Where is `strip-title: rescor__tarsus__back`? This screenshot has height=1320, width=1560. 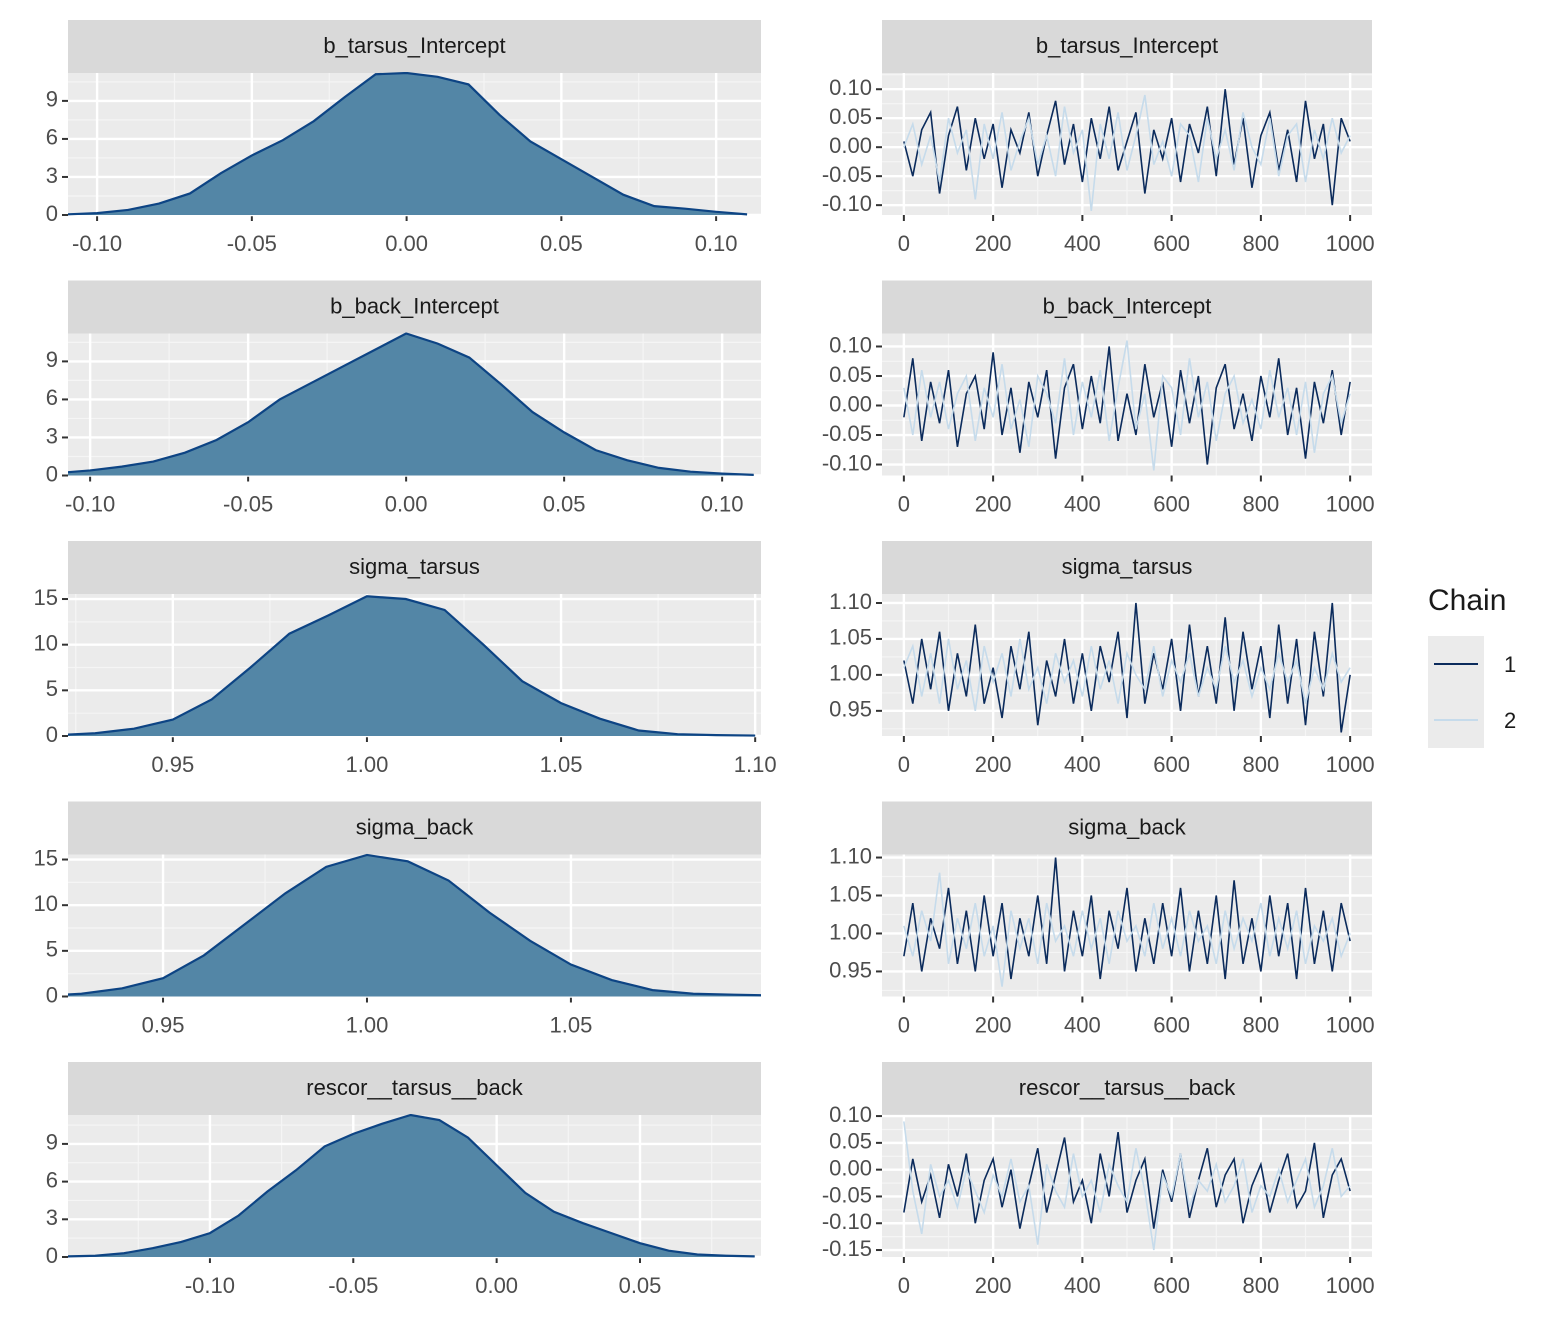
strip-title: rescor__tarsus__back is located at coordinates (414, 1087).